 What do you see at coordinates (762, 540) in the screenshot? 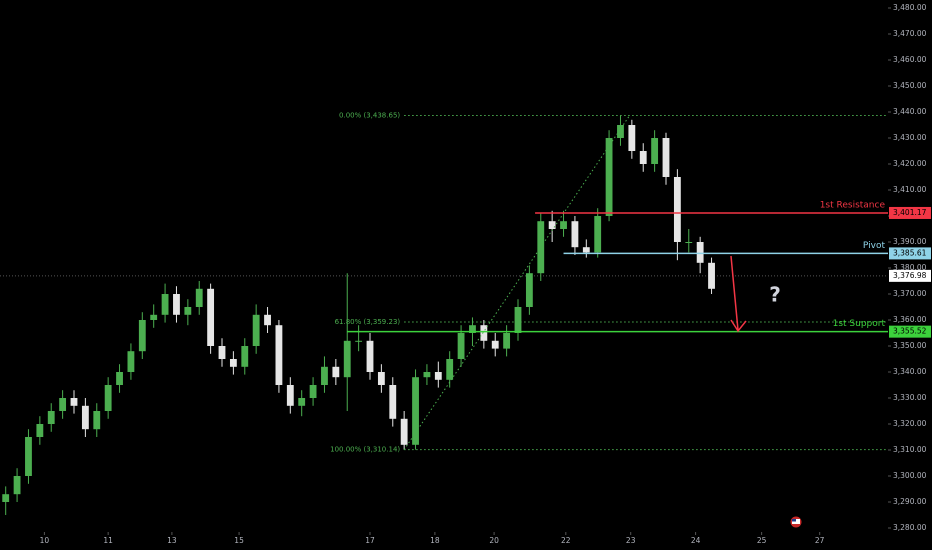
I see `x-tick-label: 25` at bounding box center [762, 540].